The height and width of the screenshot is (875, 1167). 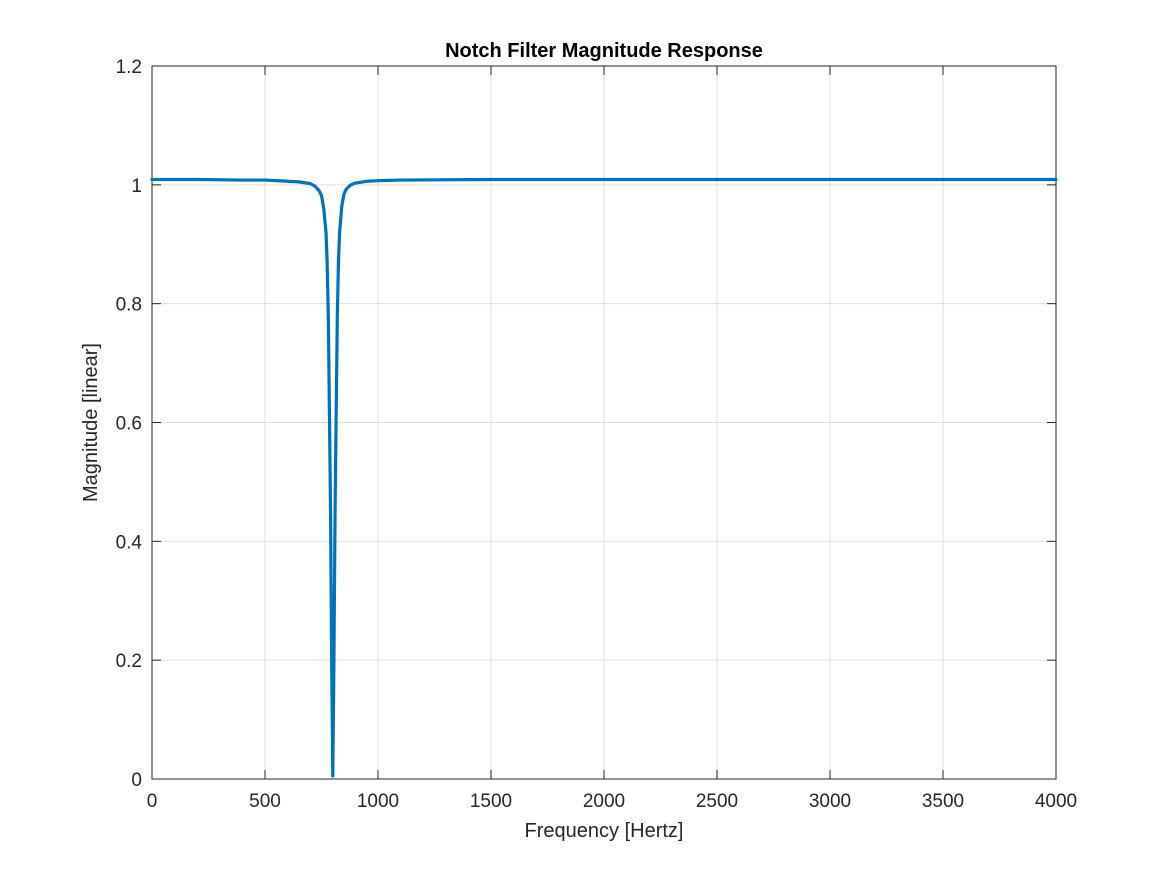 What do you see at coordinates (152, 801) in the screenshot?
I see `x-tick-label: 0` at bounding box center [152, 801].